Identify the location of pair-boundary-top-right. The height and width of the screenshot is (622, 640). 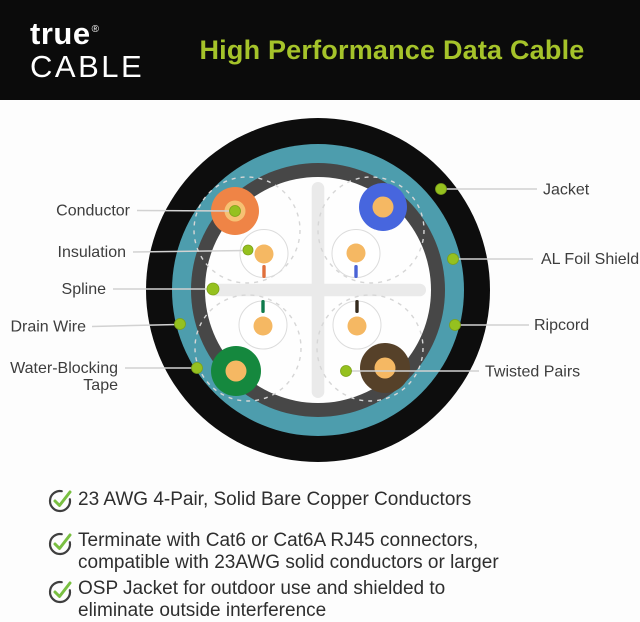
(371, 230).